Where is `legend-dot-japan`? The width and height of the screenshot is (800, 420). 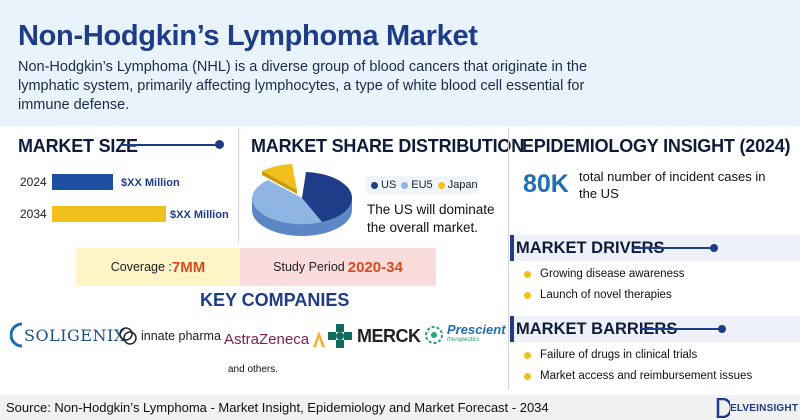
legend-dot-japan is located at coordinates (441, 185).